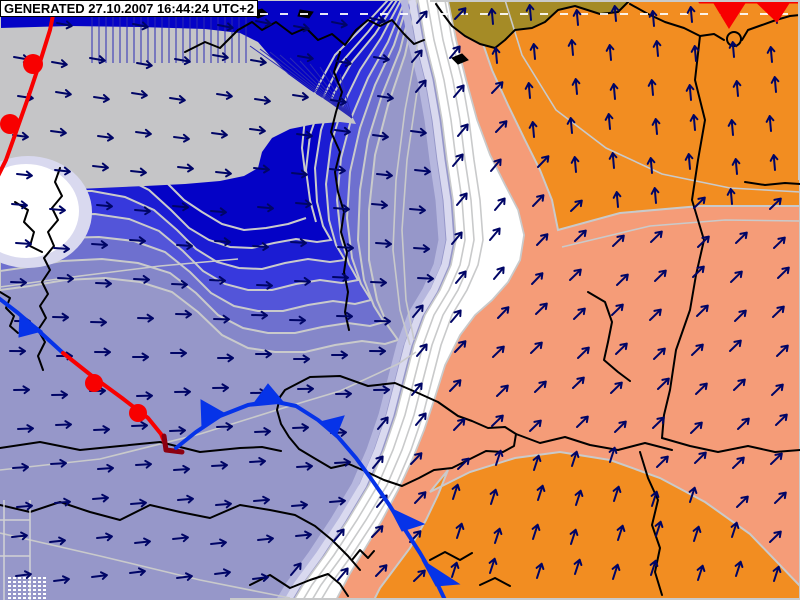 The width and height of the screenshot is (800, 600). Describe the element at coordinates (39, 211) in the screenshot. I see `white-pocket` at that location.